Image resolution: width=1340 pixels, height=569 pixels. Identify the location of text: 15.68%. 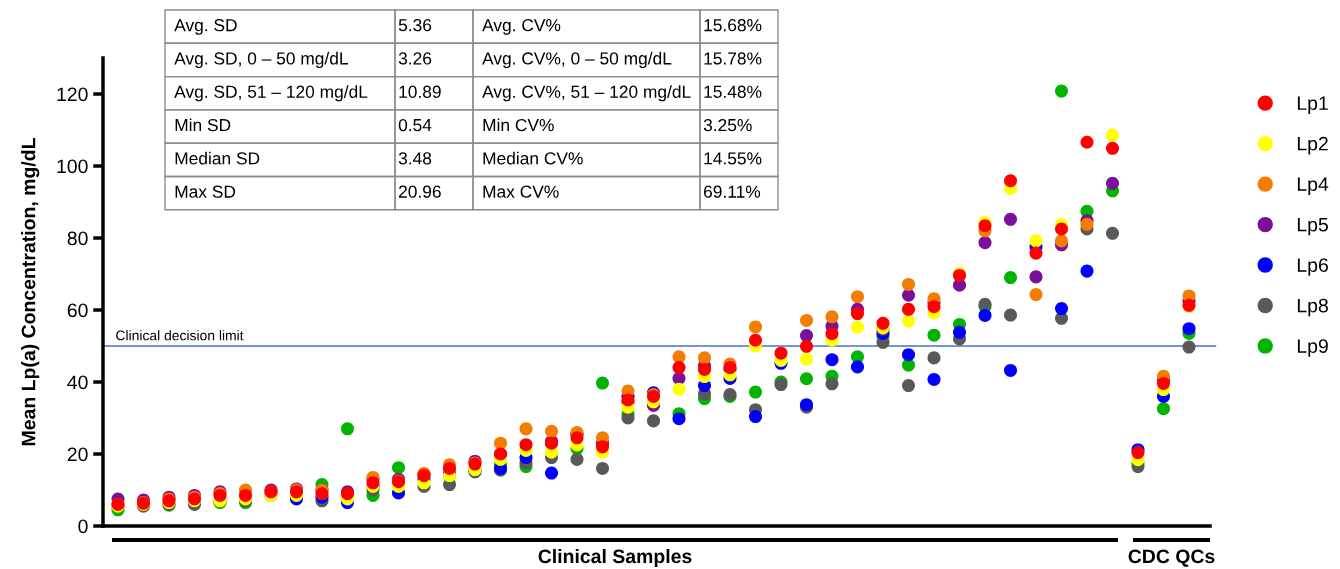
(733, 25).